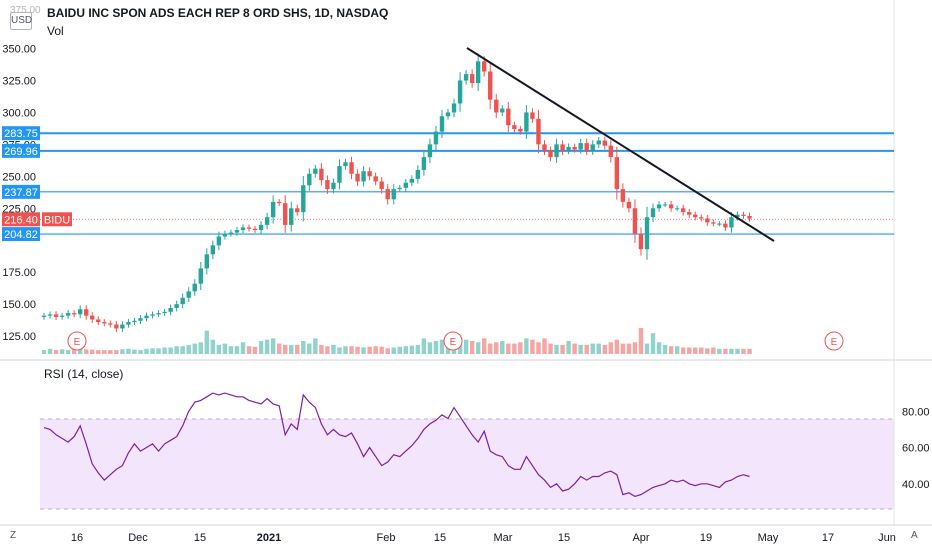 This screenshot has height=550, width=932. What do you see at coordinates (914, 535) in the screenshot?
I see `auto-scale-a: A` at bounding box center [914, 535].